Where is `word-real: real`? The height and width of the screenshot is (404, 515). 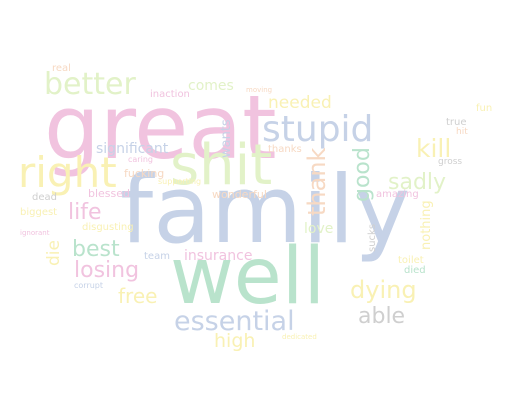 word-real: real is located at coordinates (61, 68).